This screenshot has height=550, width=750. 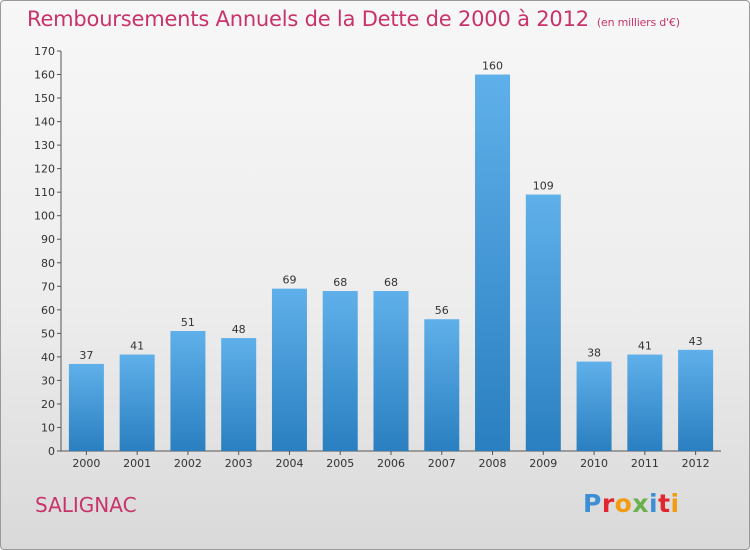 What do you see at coordinates (442, 463) in the screenshot?
I see `x-tick-label: 2007` at bounding box center [442, 463].